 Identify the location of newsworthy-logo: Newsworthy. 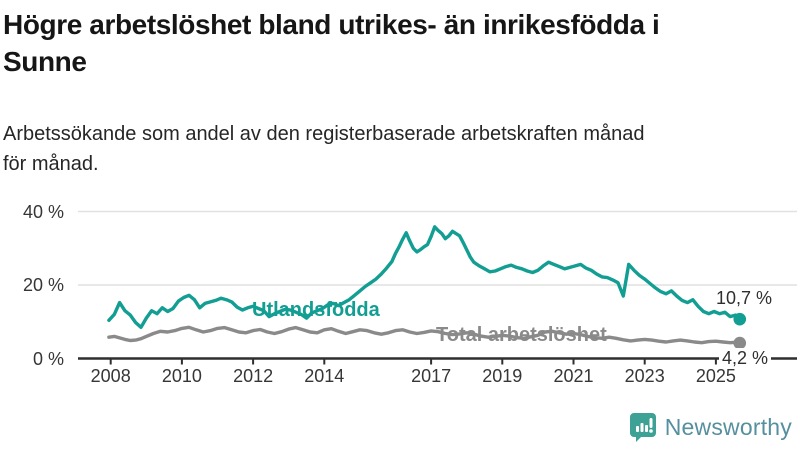
(710, 427).